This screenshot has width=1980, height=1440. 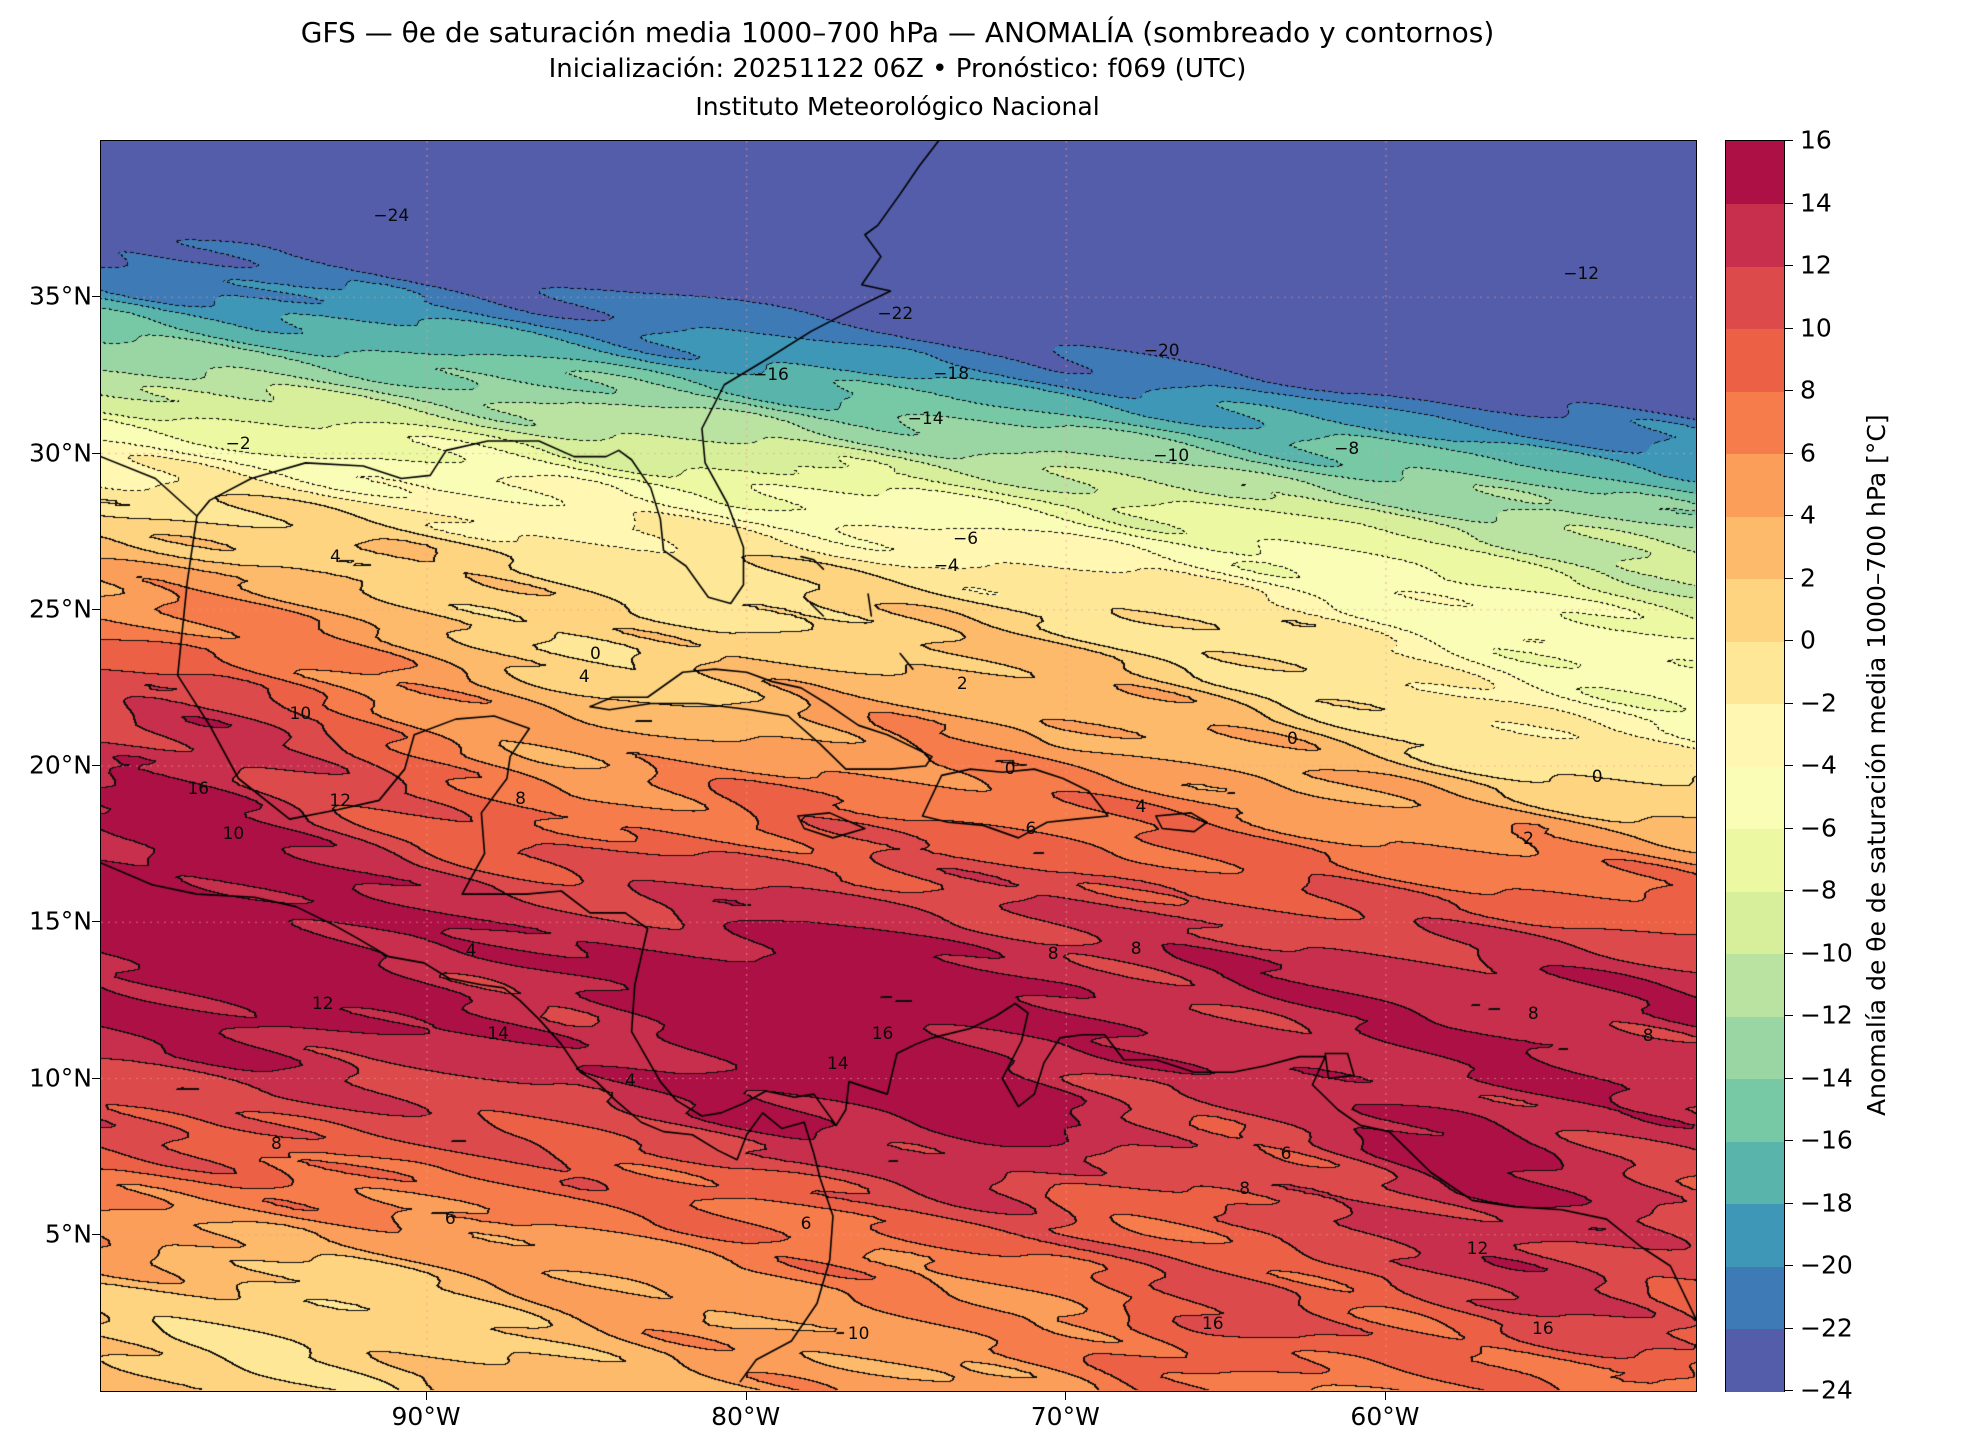 I want to click on colorbar, so click(x=1755, y=766).